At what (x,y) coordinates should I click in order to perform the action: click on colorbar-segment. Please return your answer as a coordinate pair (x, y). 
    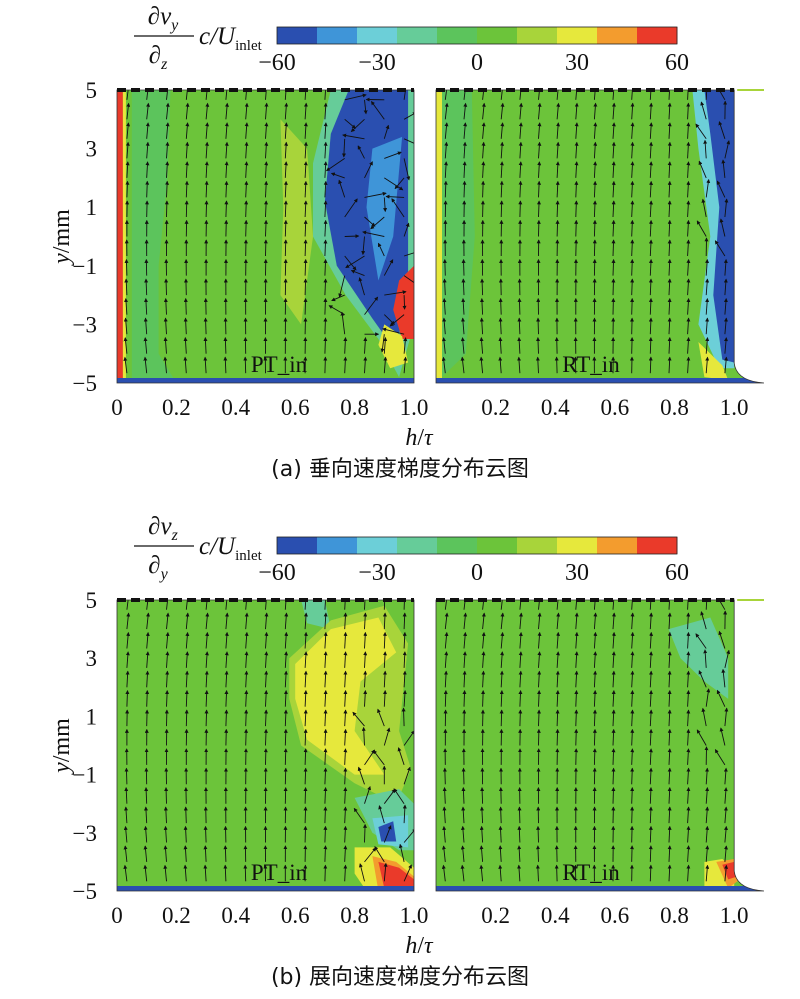
    Looking at the image, I should click on (657, 545).